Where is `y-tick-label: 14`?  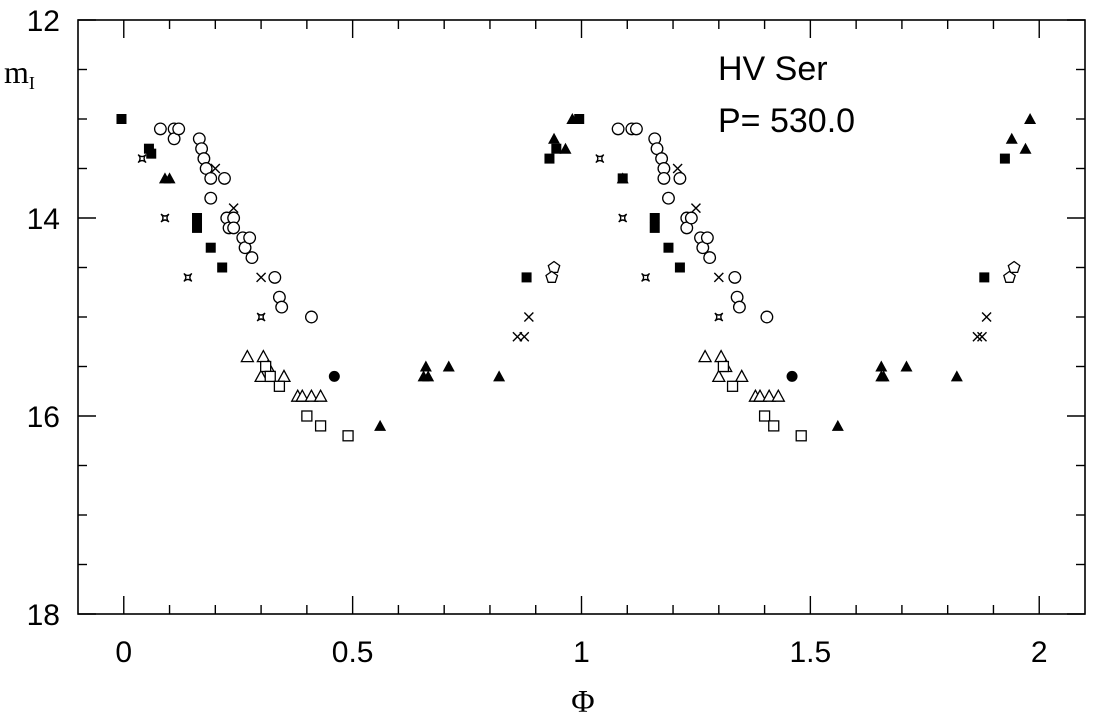 y-tick-label: 14 is located at coordinates (43, 219).